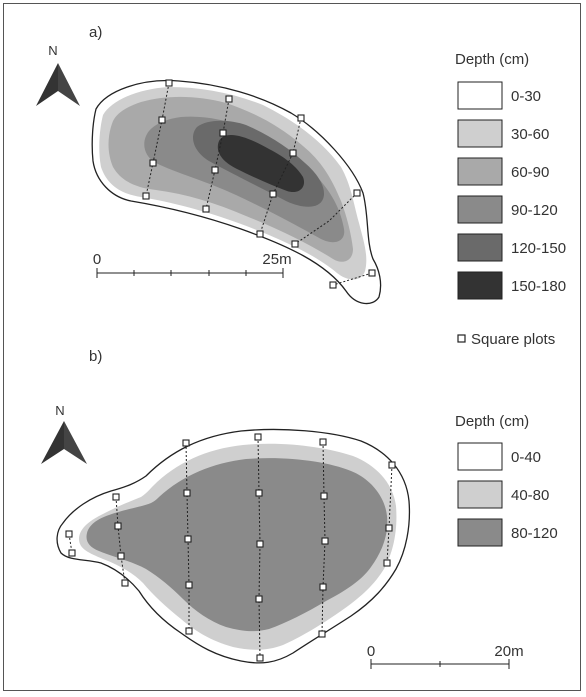 The width and height of the screenshot is (586, 697). What do you see at coordinates (538, 286) in the screenshot?
I see `legend-label: 150-180` at bounding box center [538, 286].